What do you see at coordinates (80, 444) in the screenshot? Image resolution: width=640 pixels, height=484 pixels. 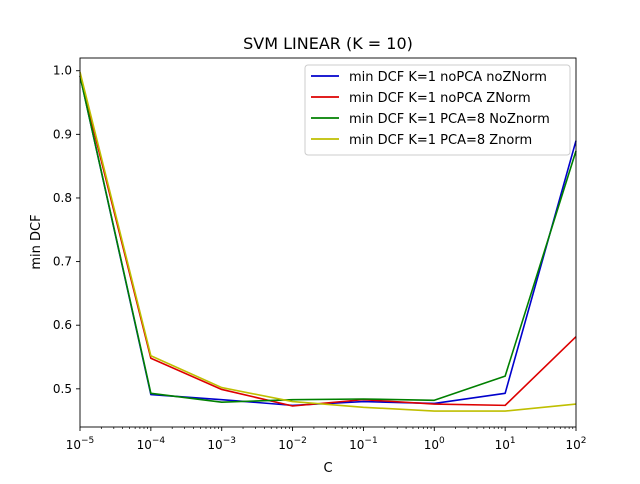 I see `x-tick-label: 10⁻⁵` at bounding box center [80, 444].